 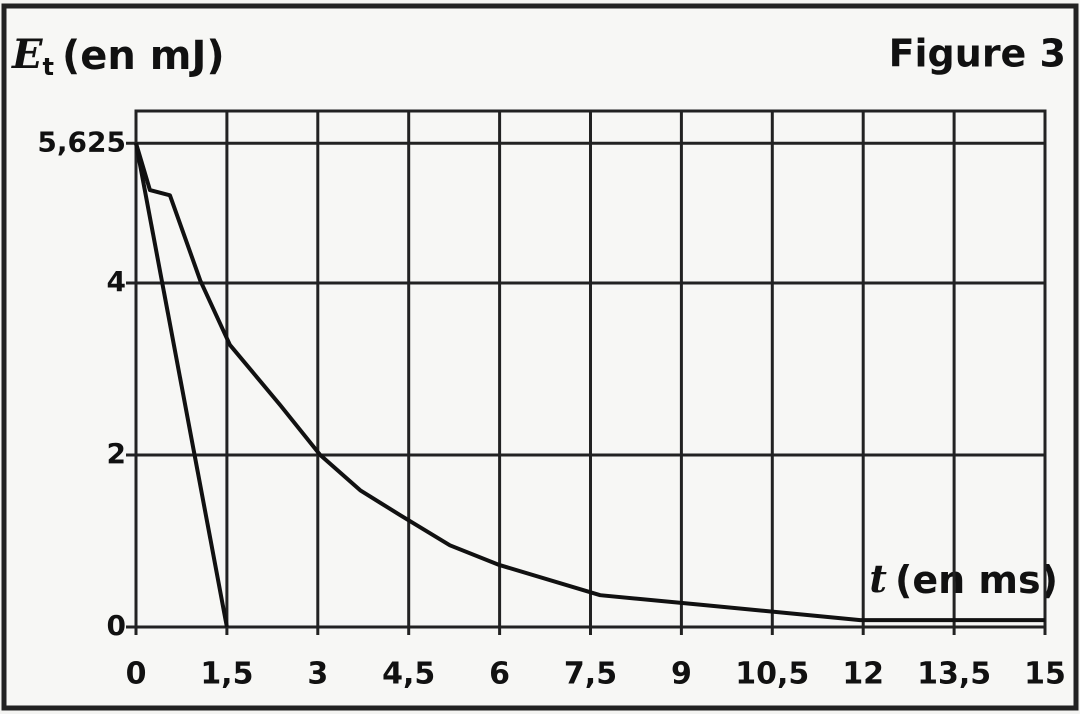 What do you see at coordinates (81, 141) in the screenshot?
I see `y-tick-label: 5,625` at bounding box center [81, 141].